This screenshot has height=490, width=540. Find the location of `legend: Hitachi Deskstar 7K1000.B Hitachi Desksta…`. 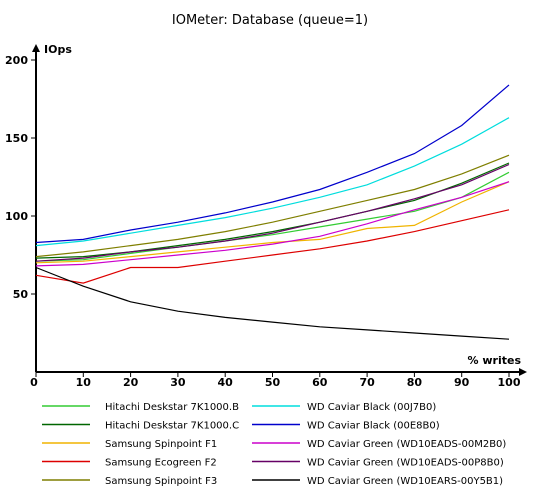

legend: Hitachi Deskstar 7K1000.B Hitachi Desksta… is located at coordinates (274, 444).